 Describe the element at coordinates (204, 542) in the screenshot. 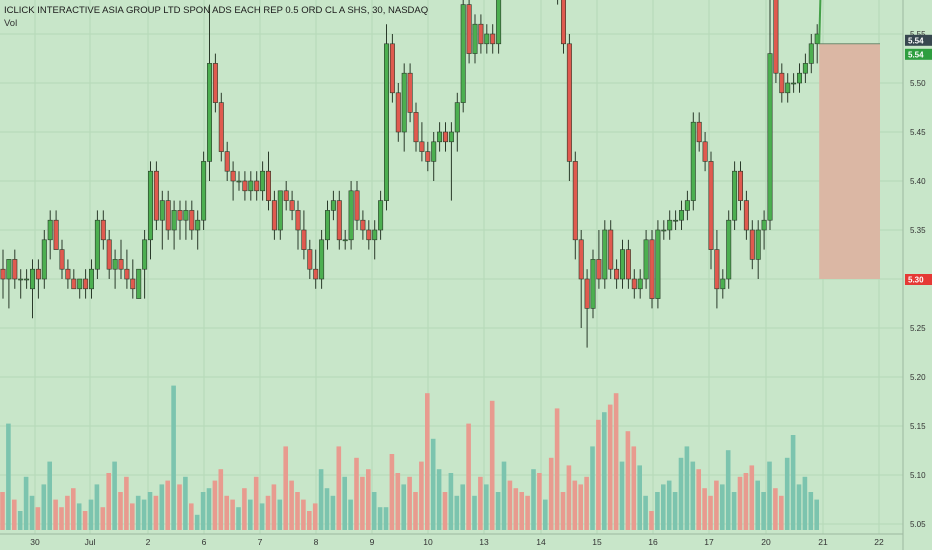

I see `x-tick-label: 6` at that location.